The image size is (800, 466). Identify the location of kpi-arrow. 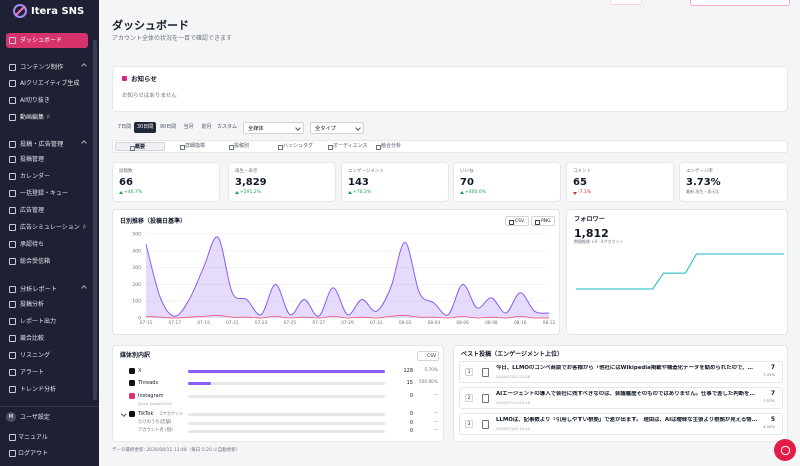
(462, 192).